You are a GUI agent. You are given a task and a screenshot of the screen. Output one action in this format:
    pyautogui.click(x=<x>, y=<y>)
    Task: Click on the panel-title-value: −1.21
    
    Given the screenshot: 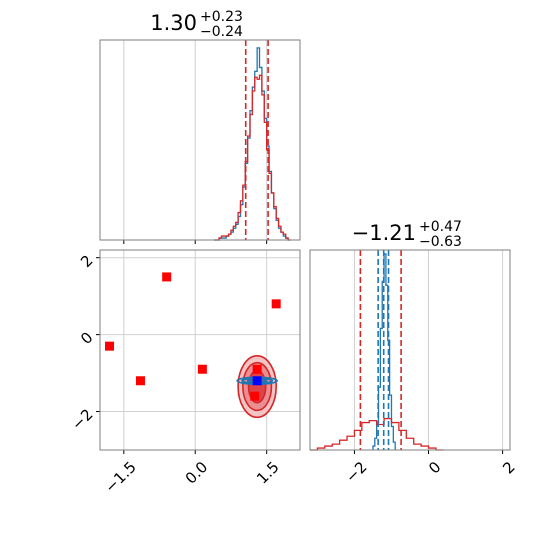 What is the action you would take?
    pyautogui.click(x=384, y=233)
    